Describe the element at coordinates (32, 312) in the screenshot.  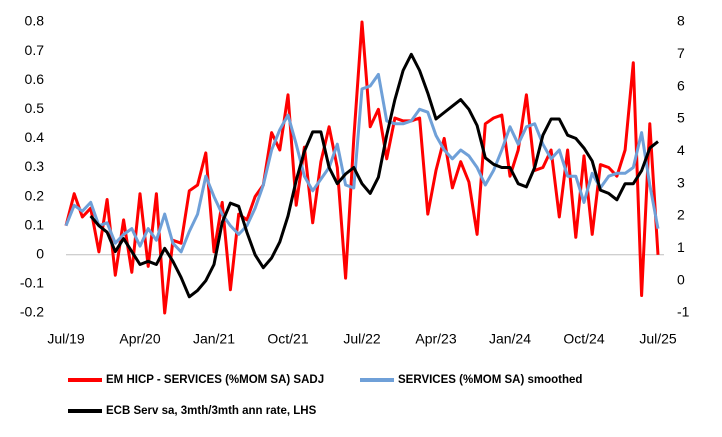
I see `y-tick-label: -0.2` at that location.